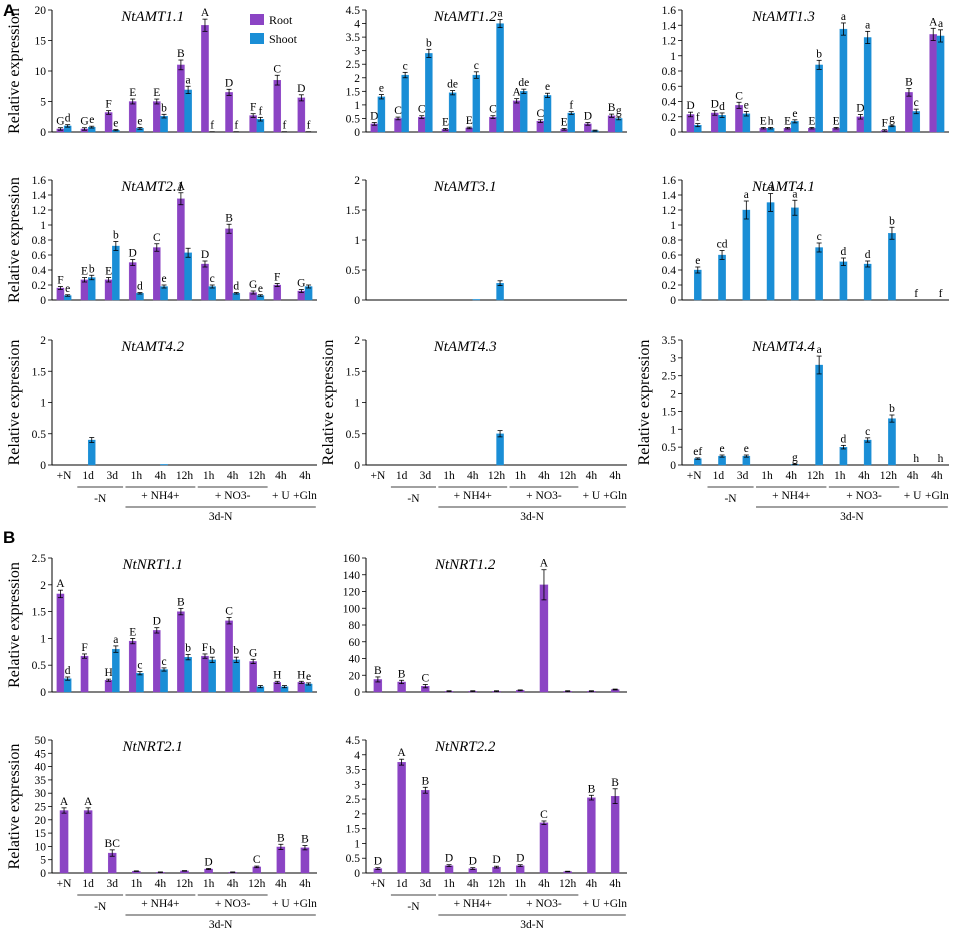 The image size is (964, 931). I want to click on bar-shoot-3d, so click(116, 670).